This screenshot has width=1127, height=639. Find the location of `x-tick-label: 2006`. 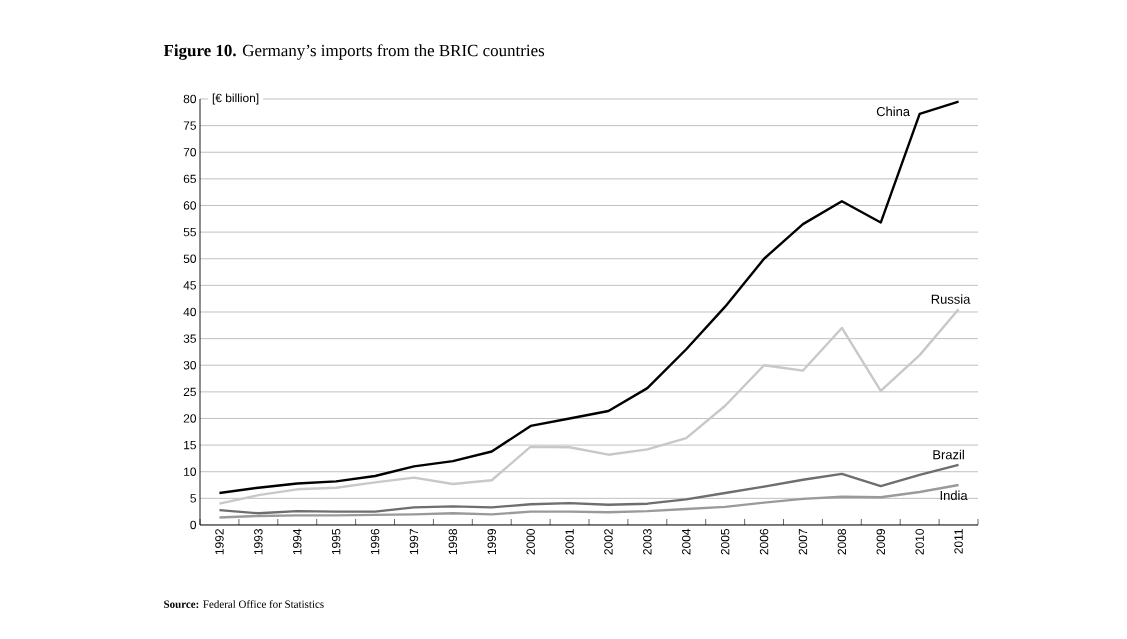

x-tick-label: 2006 is located at coordinates (764, 542).